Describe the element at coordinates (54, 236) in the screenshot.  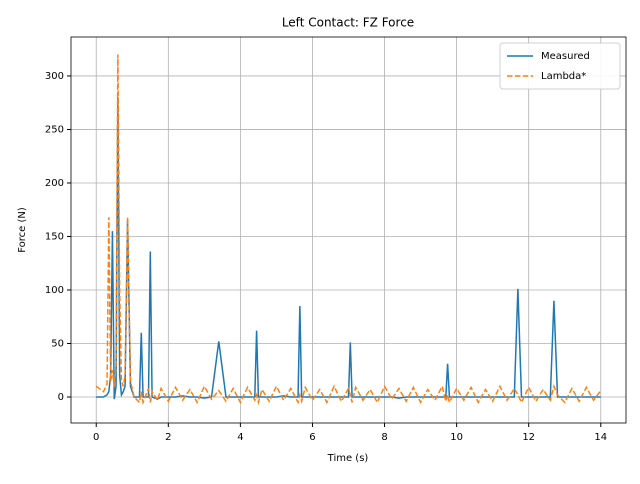
I see `y-tick-label: 150` at that location.